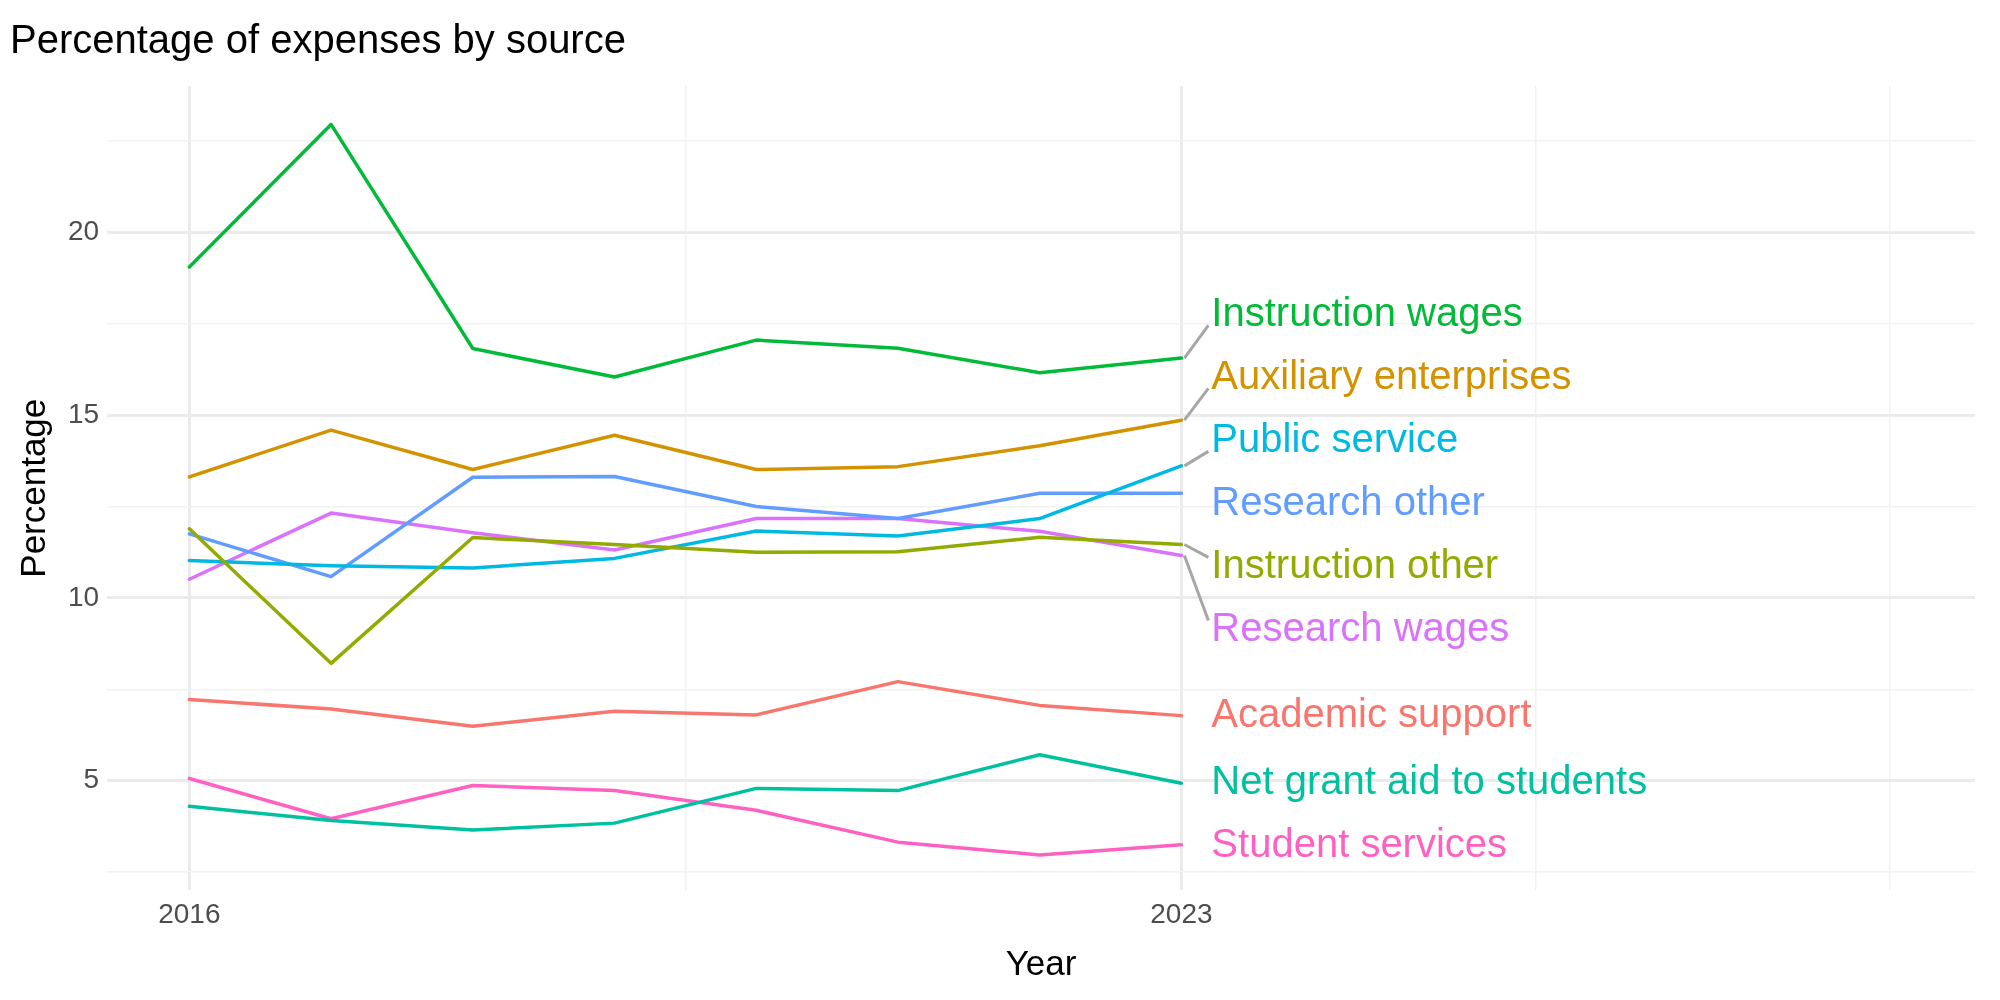 The image size is (2000, 1000). Describe the element at coordinates (1371, 712) in the screenshot. I see `series-label: Academic support` at that location.